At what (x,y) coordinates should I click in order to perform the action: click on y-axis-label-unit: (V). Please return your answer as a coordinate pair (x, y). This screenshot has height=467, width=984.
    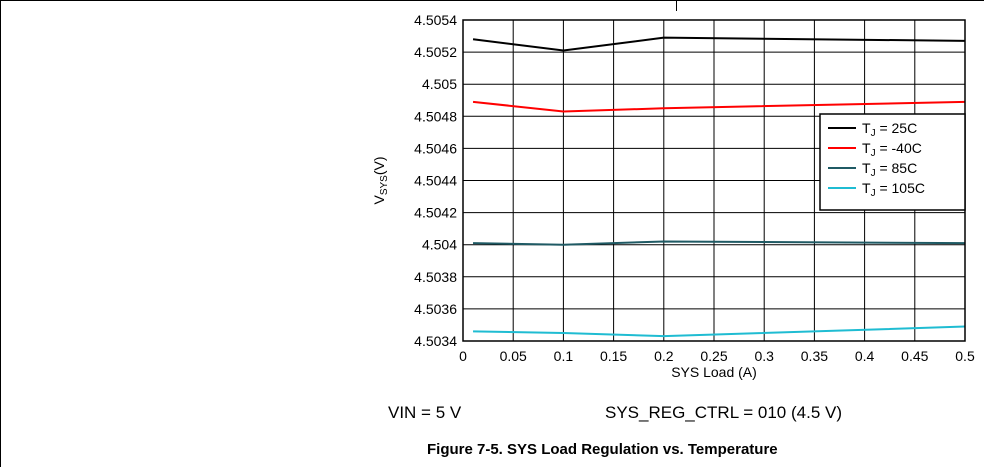
    Looking at the image, I should click on (379, 165).